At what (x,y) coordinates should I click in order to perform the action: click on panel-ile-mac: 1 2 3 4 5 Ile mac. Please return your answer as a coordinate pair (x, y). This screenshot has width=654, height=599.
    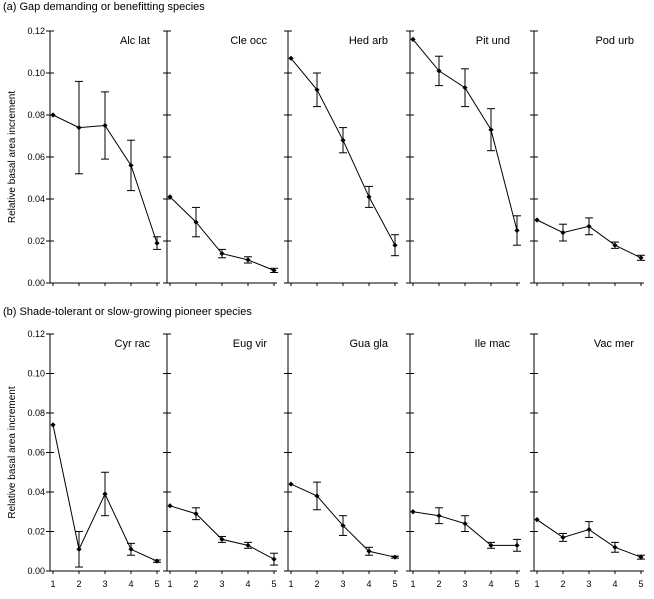
    Looking at the image, I should click on (463, 461).